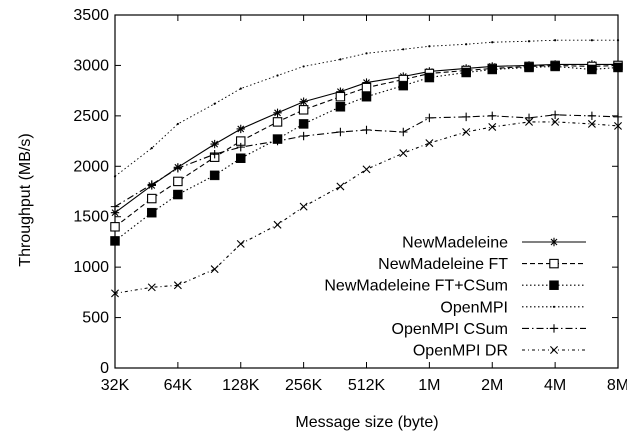 The height and width of the screenshot is (438, 627). Describe the element at coordinates (455, 243) in the screenshot. I see `legend-label-newmadeleine: NewMadeleine` at that location.